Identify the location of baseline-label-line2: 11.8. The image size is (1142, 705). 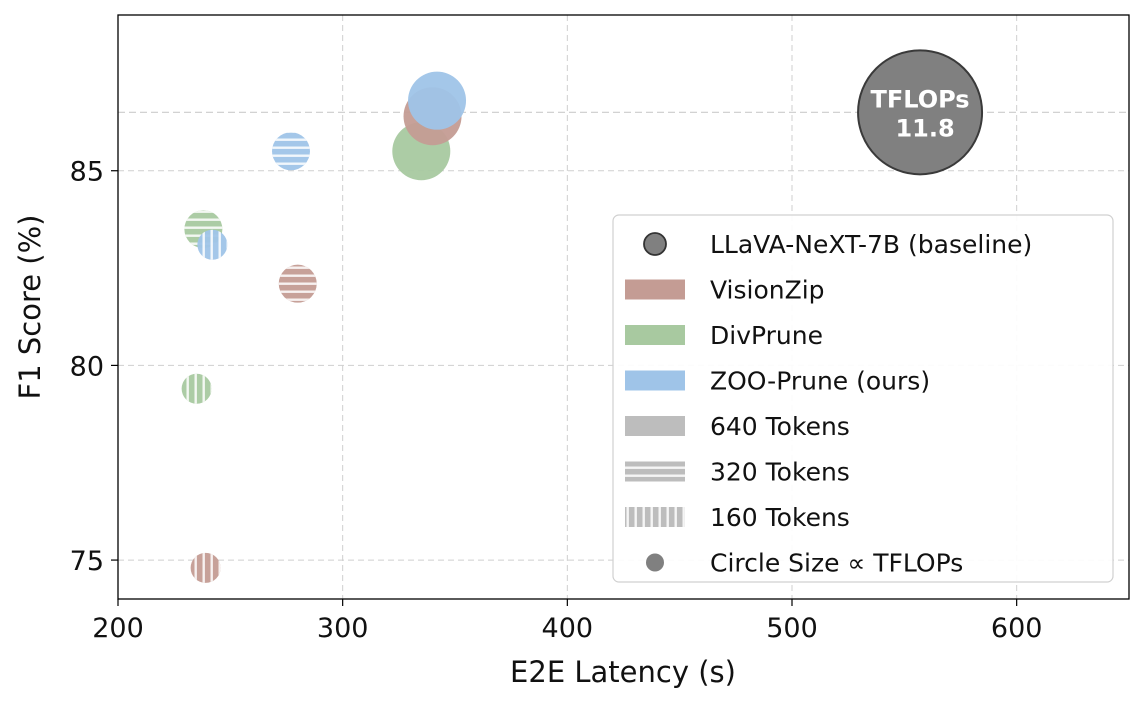
(924, 128).